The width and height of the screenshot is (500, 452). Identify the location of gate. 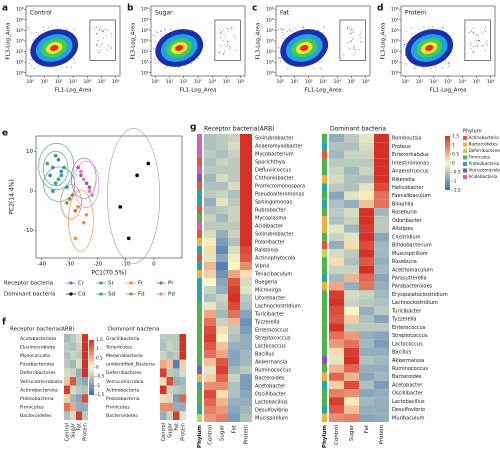
(477, 40).